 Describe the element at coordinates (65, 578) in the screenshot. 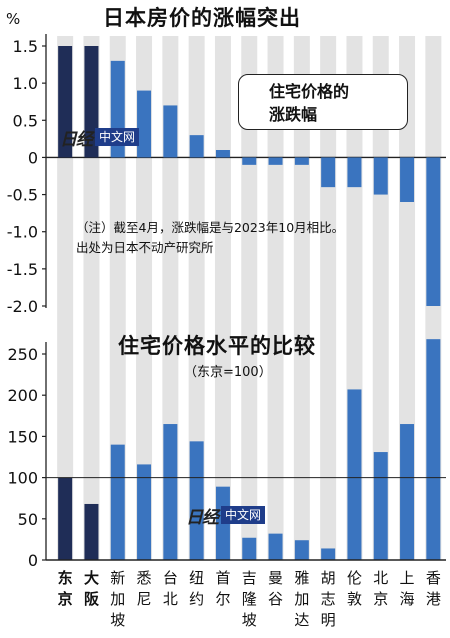

I see `category-label-char: 东` at that location.